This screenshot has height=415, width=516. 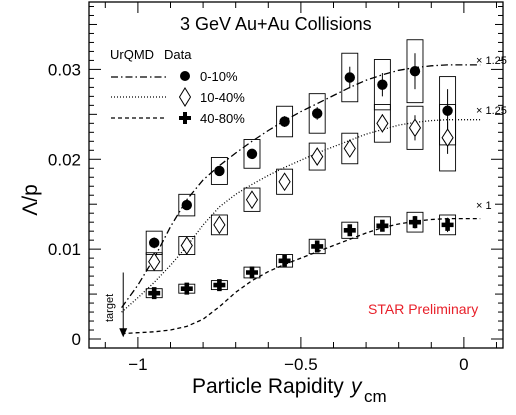 I want to click on y-tick-label: 0.01, so click(x=64, y=249).